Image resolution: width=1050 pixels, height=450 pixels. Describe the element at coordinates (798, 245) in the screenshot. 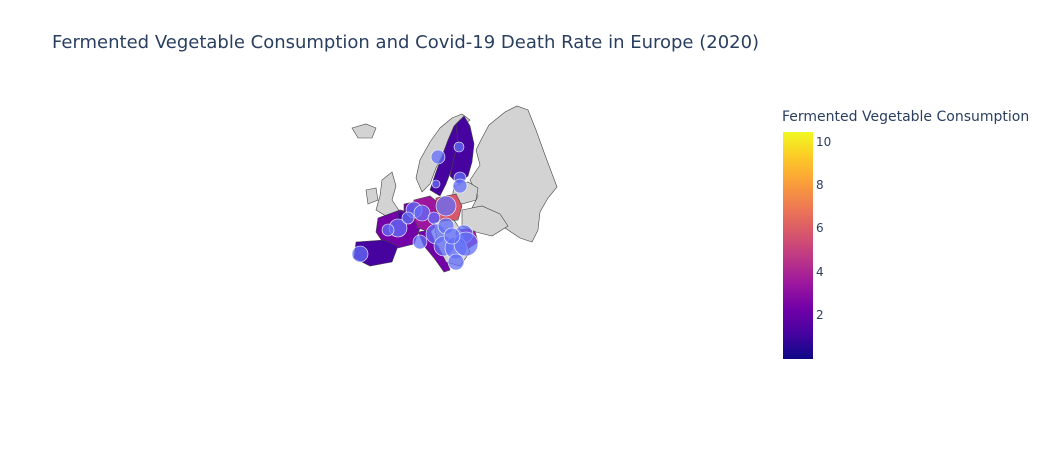

I see `colorbar` at that location.